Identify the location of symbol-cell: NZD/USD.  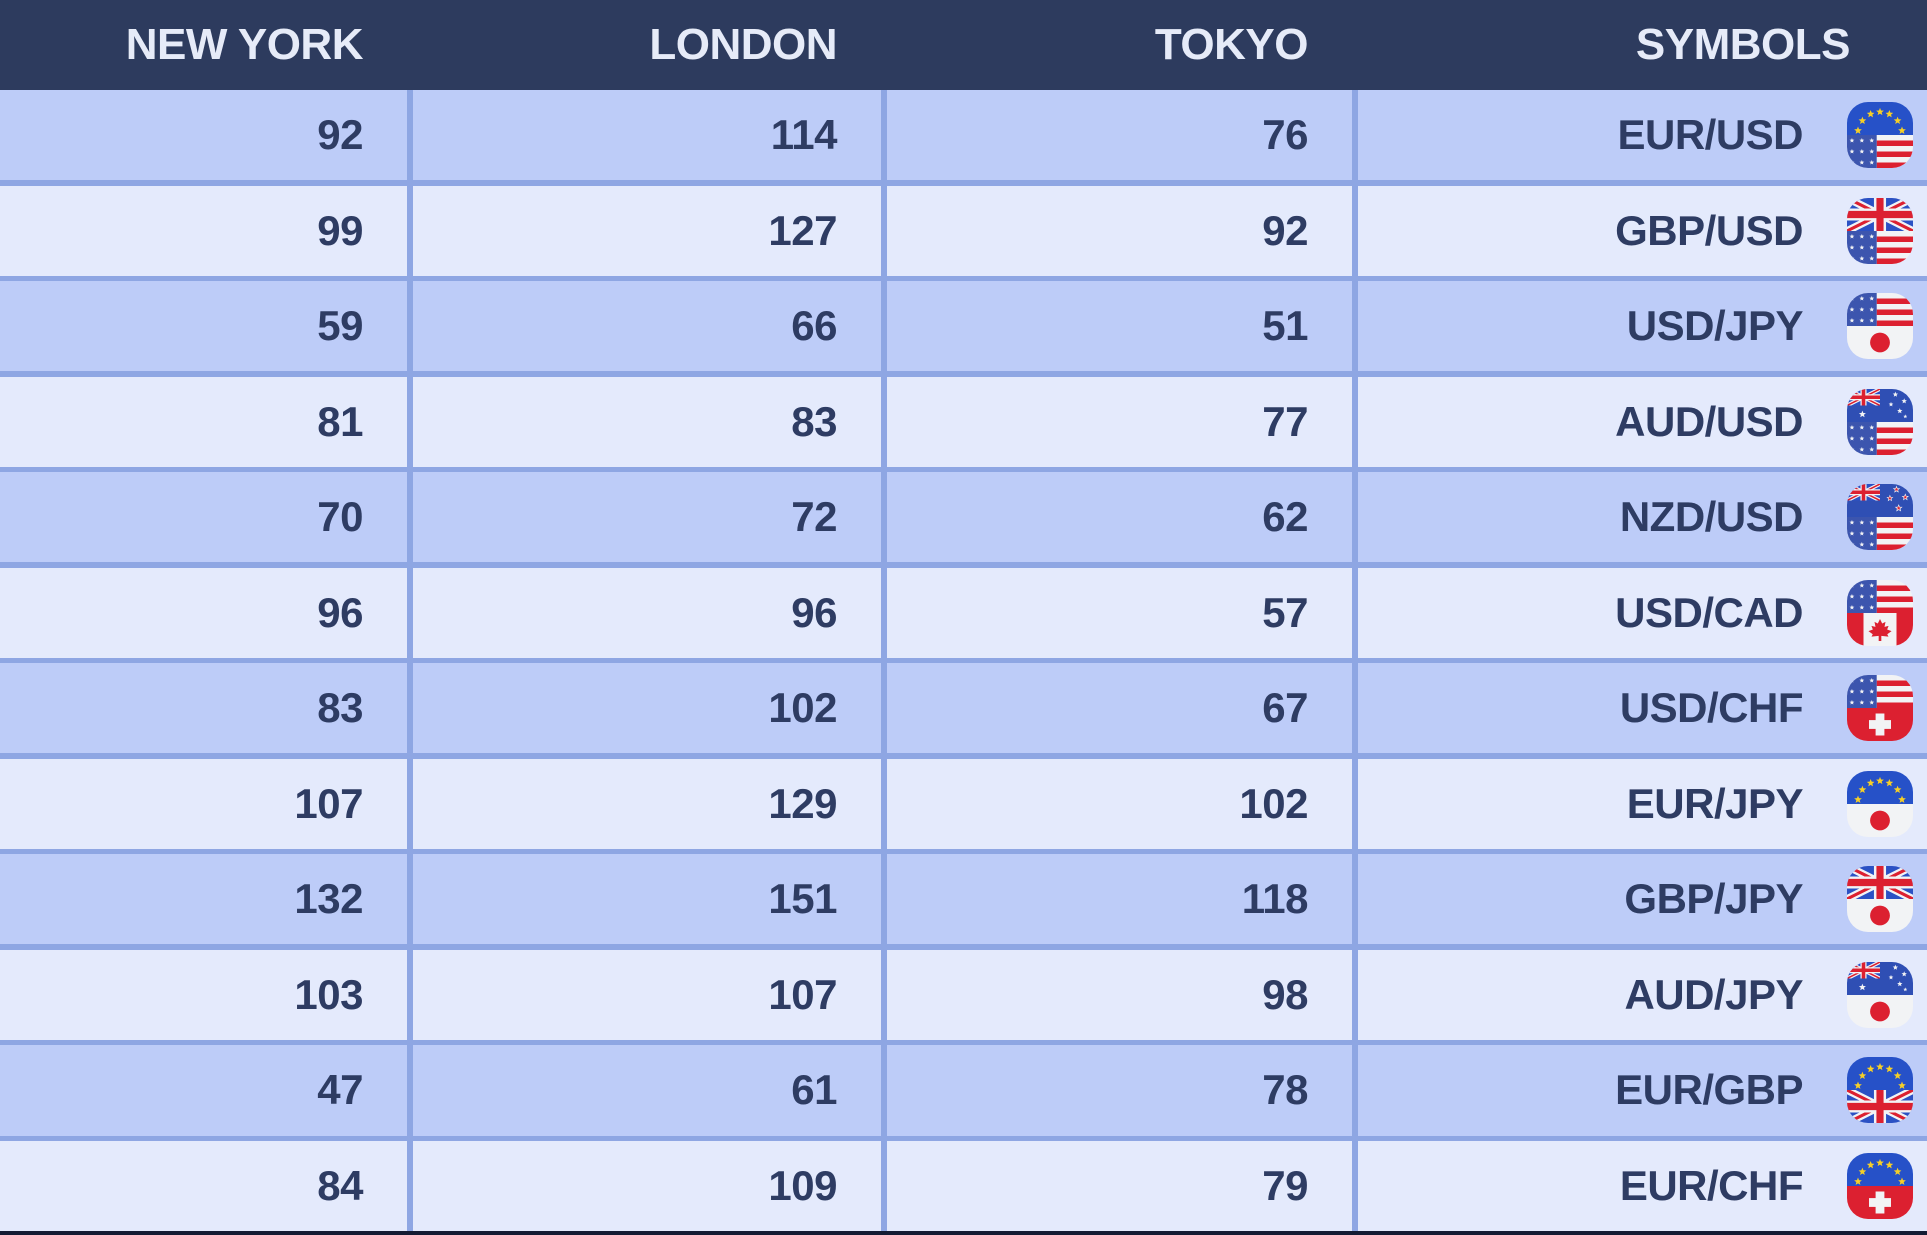
(1639, 517).